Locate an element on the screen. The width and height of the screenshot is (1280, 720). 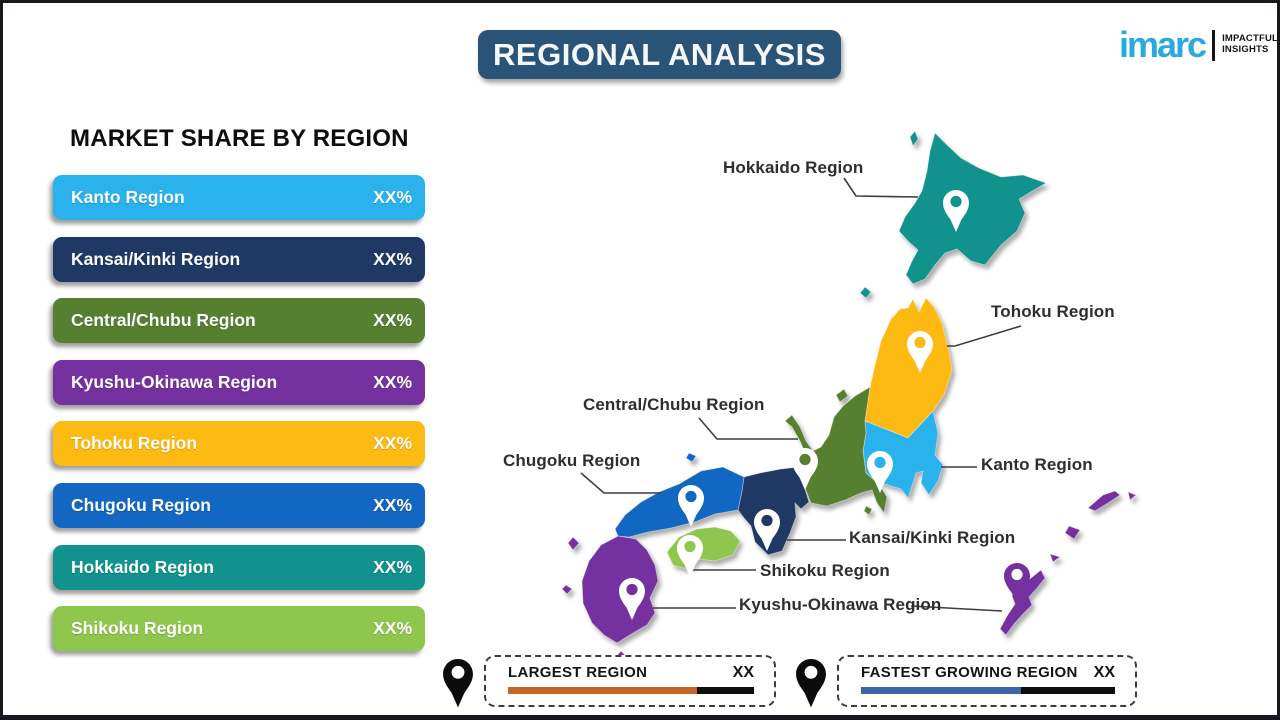
page-title-banner: REGIONAL ANALYSIS is located at coordinates (659, 54).